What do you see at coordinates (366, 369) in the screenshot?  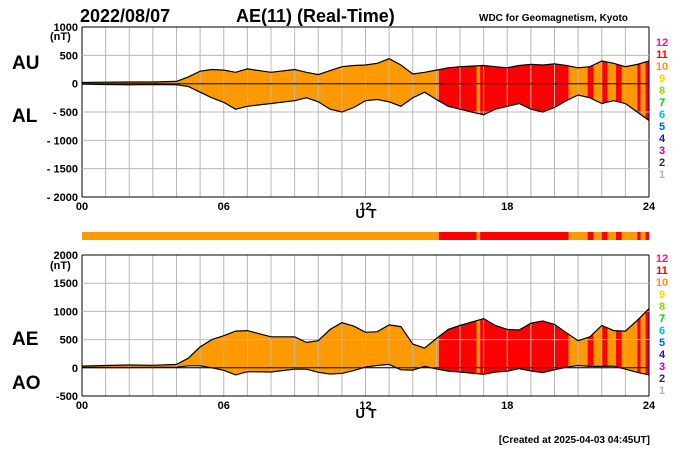 I see `ao-series-line` at bounding box center [366, 369].